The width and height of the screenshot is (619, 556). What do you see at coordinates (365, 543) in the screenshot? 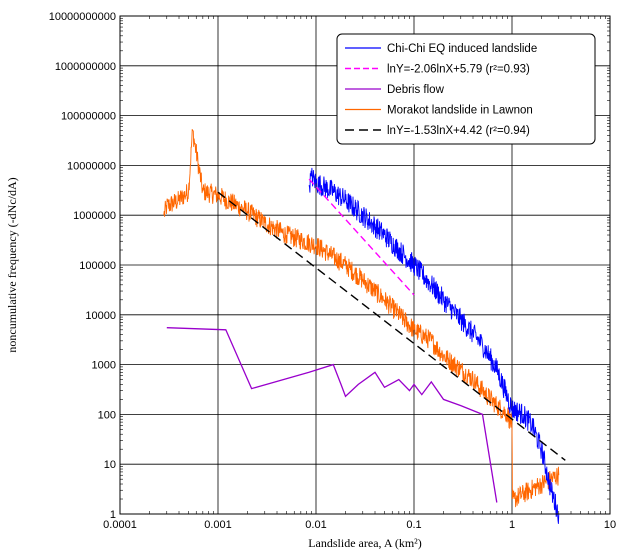
I see `x-axis-title: Landslide area, A (km²)` at bounding box center [365, 543].